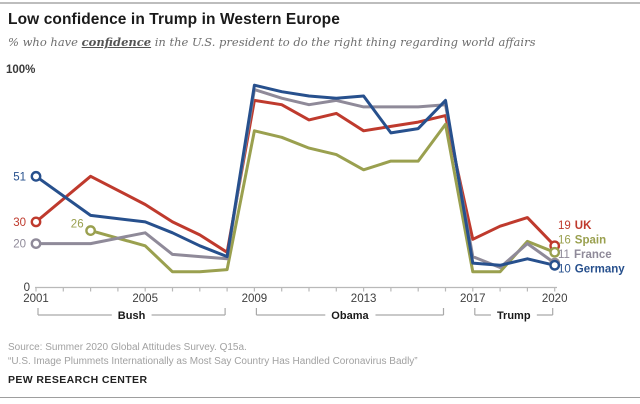 This screenshot has height=404, width=640. I want to click on legend-country-spain: Spain, so click(590, 241).